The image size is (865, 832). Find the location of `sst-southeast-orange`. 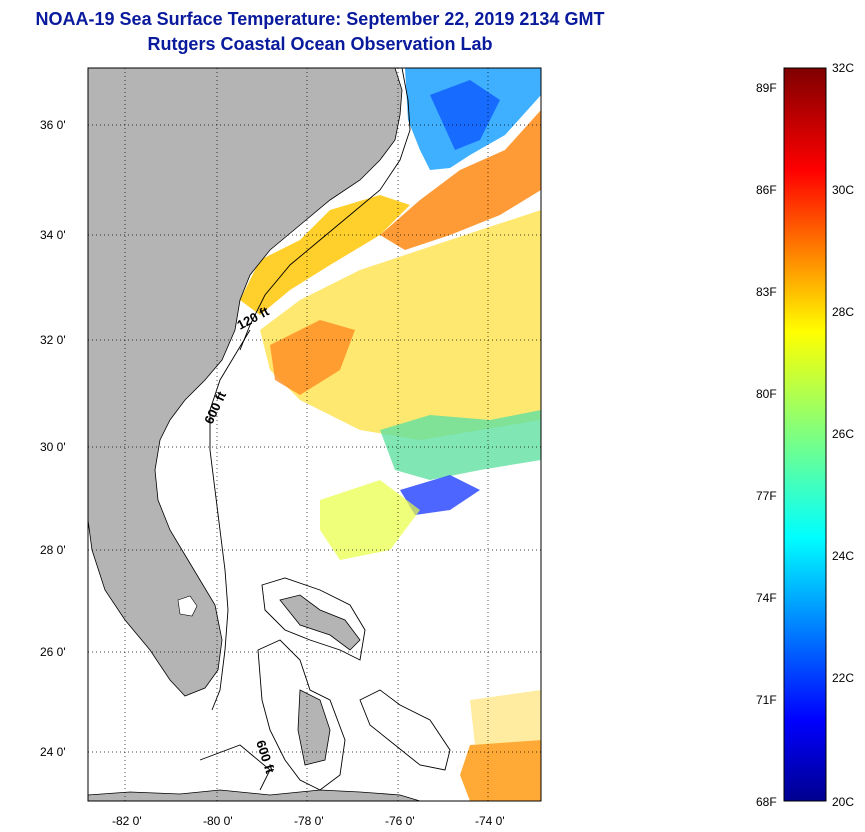

sst-southeast-orange is located at coordinates (500, 770).